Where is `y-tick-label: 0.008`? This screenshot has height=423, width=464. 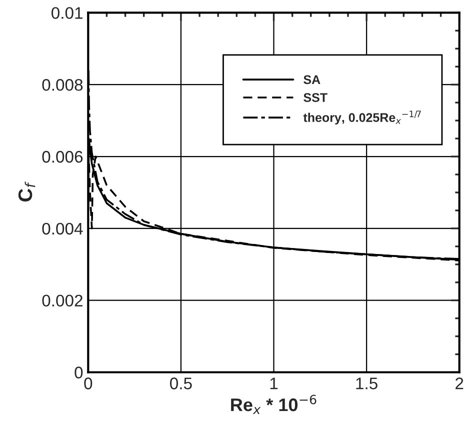 y-tick-label: 0.008 is located at coordinates (62, 85).